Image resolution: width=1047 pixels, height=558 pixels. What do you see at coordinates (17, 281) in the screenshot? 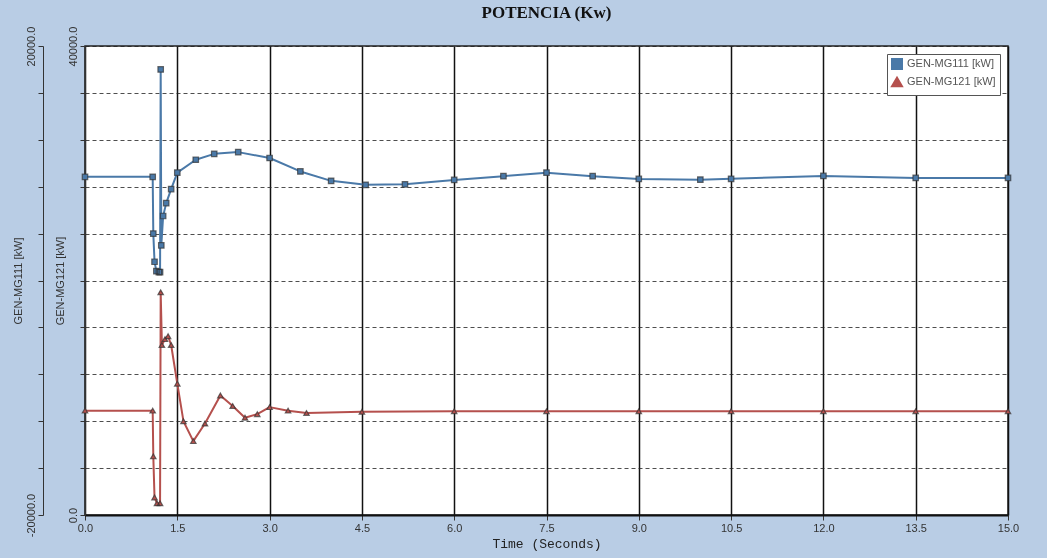
I see `y-axis-title: GEN-MG111 [kW]` at bounding box center [17, 281].